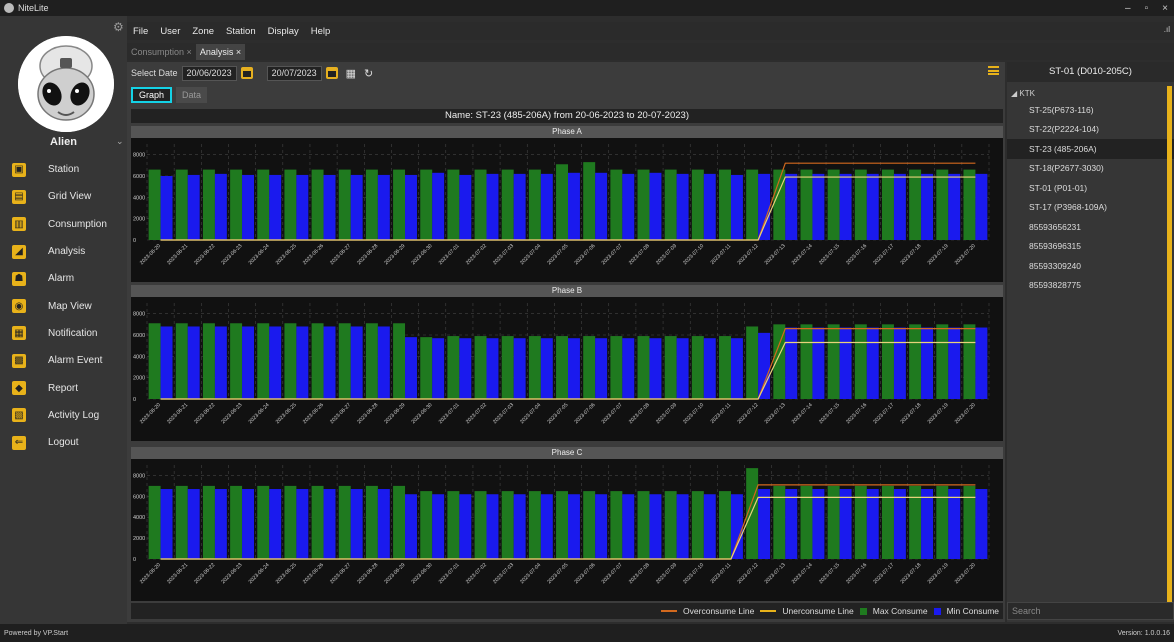 Image resolution: width=1174 pixels, height=642 pixels. Describe the element at coordinates (120, 141) in the screenshot. I see `chevron-down-icon: ⌄` at that location.